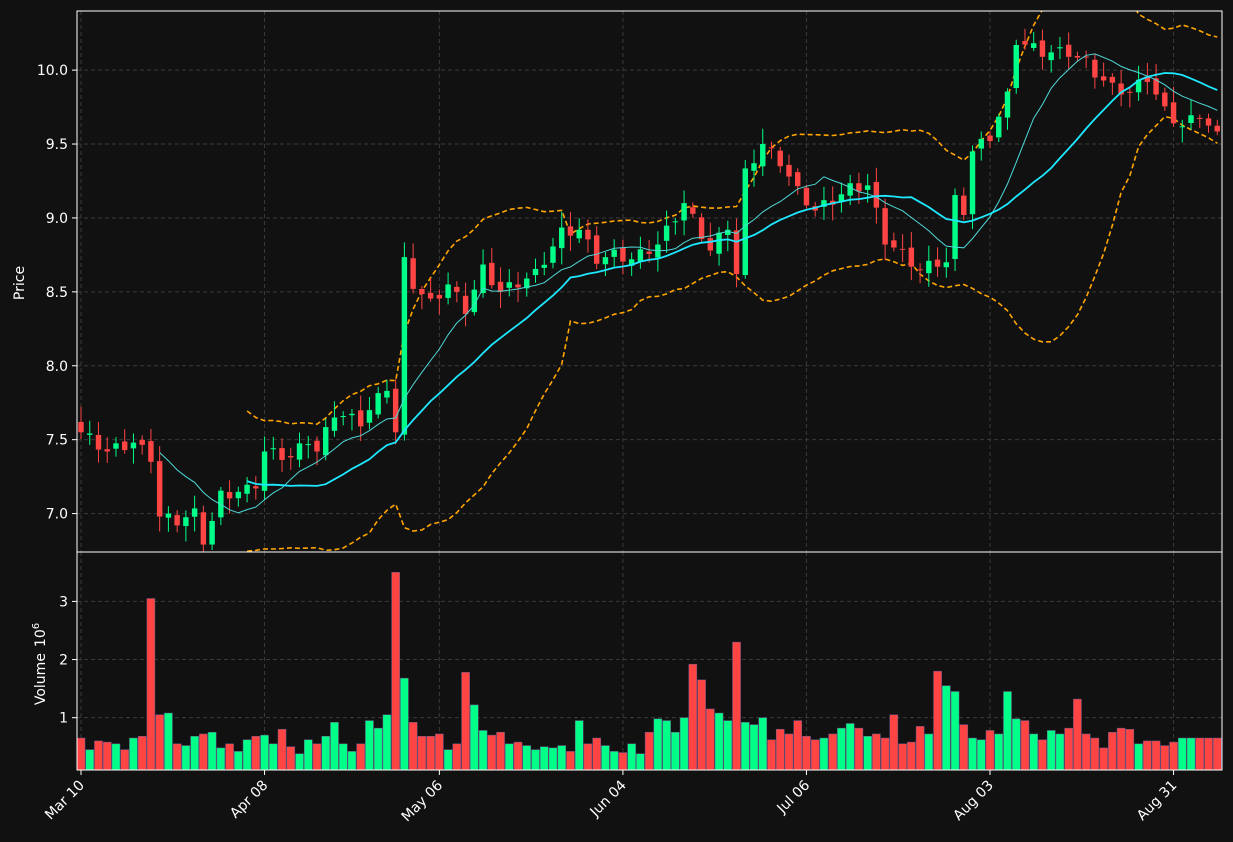  What do you see at coordinates (57, 145) in the screenshot?
I see `price-tick-label: 9.5` at bounding box center [57, 145].